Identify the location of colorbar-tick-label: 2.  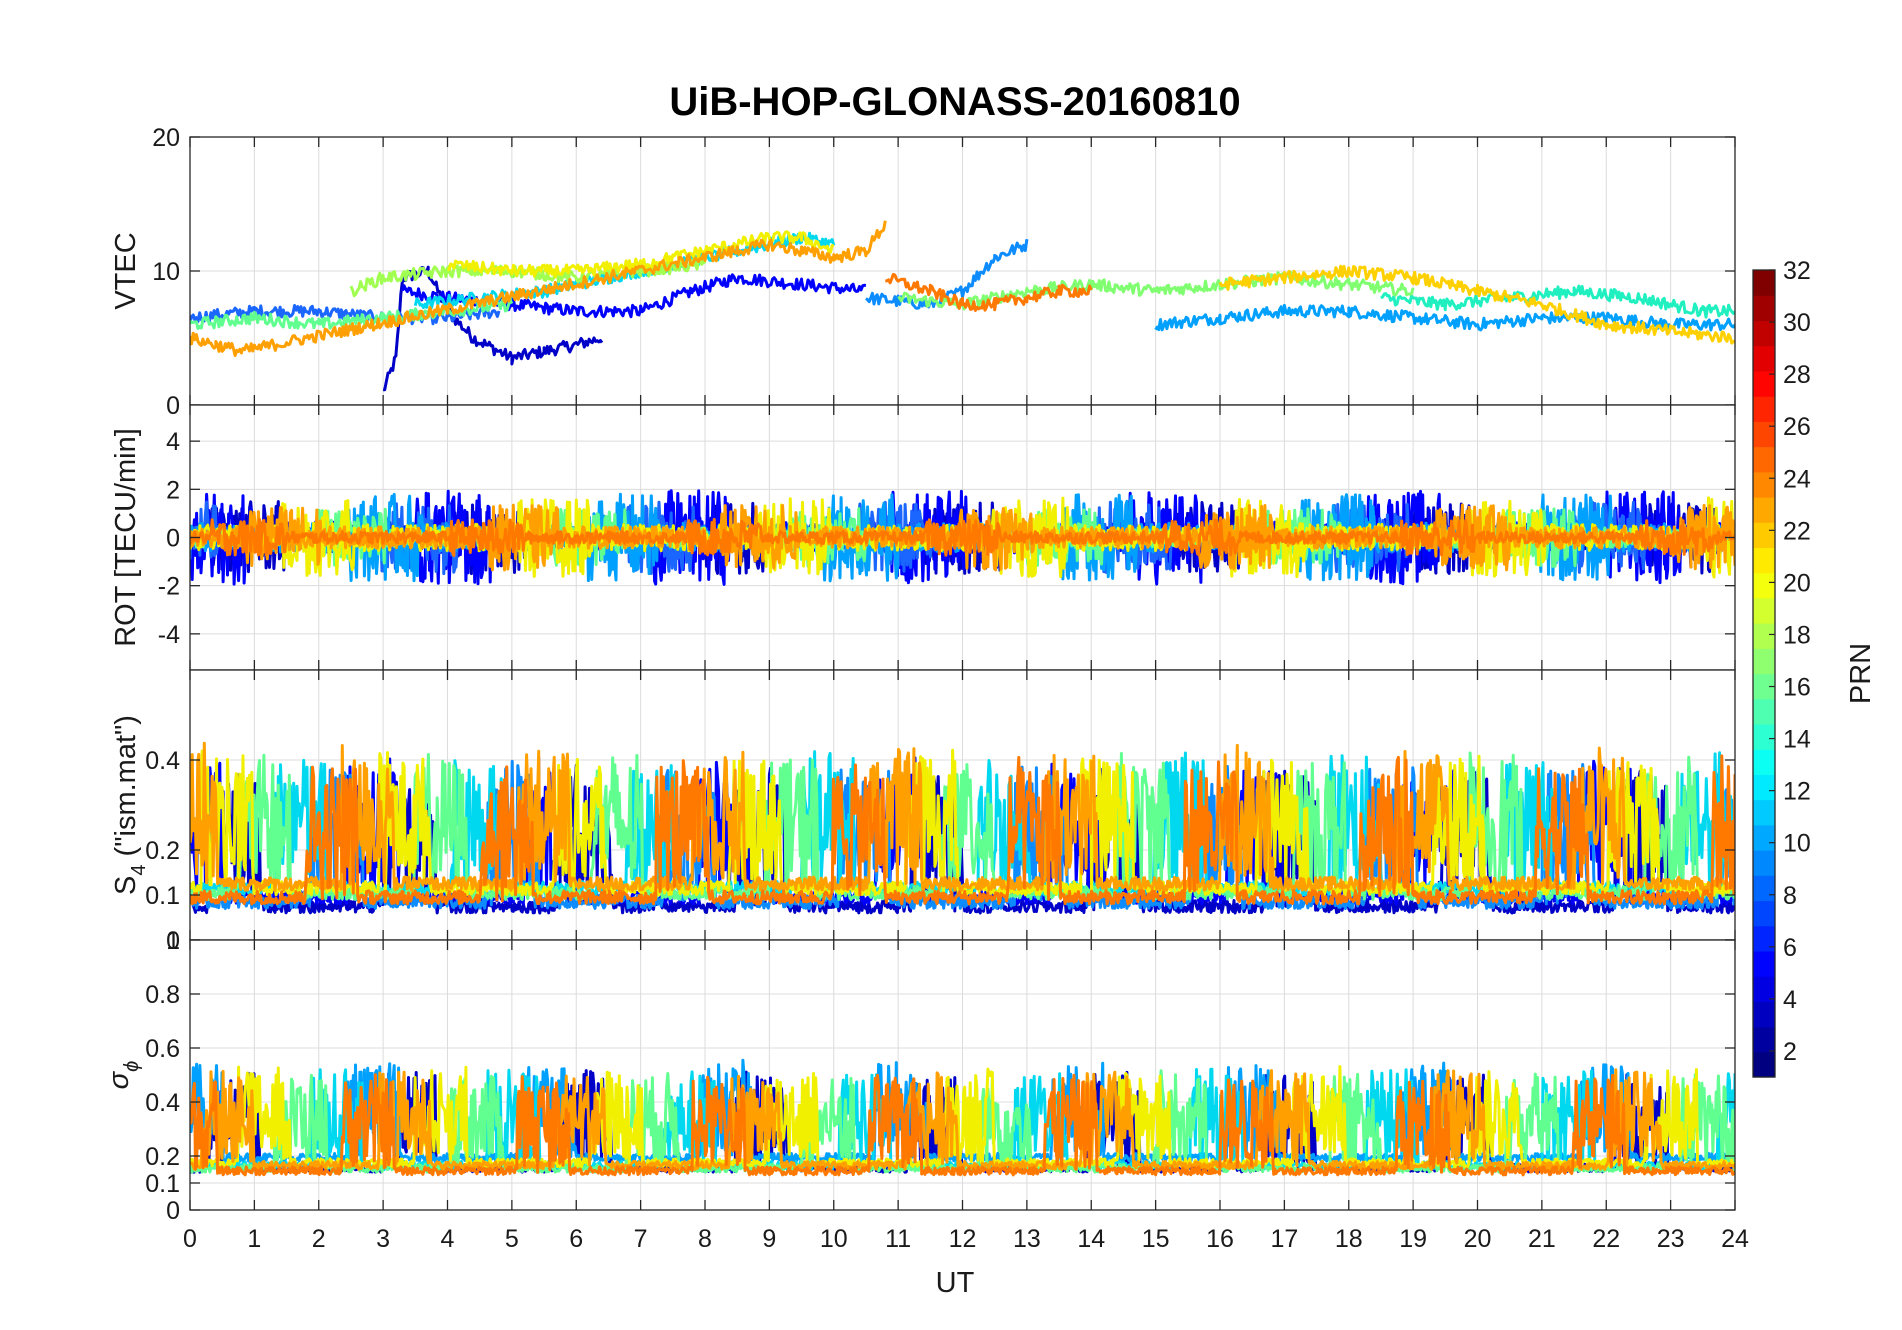
(1790, 1052).